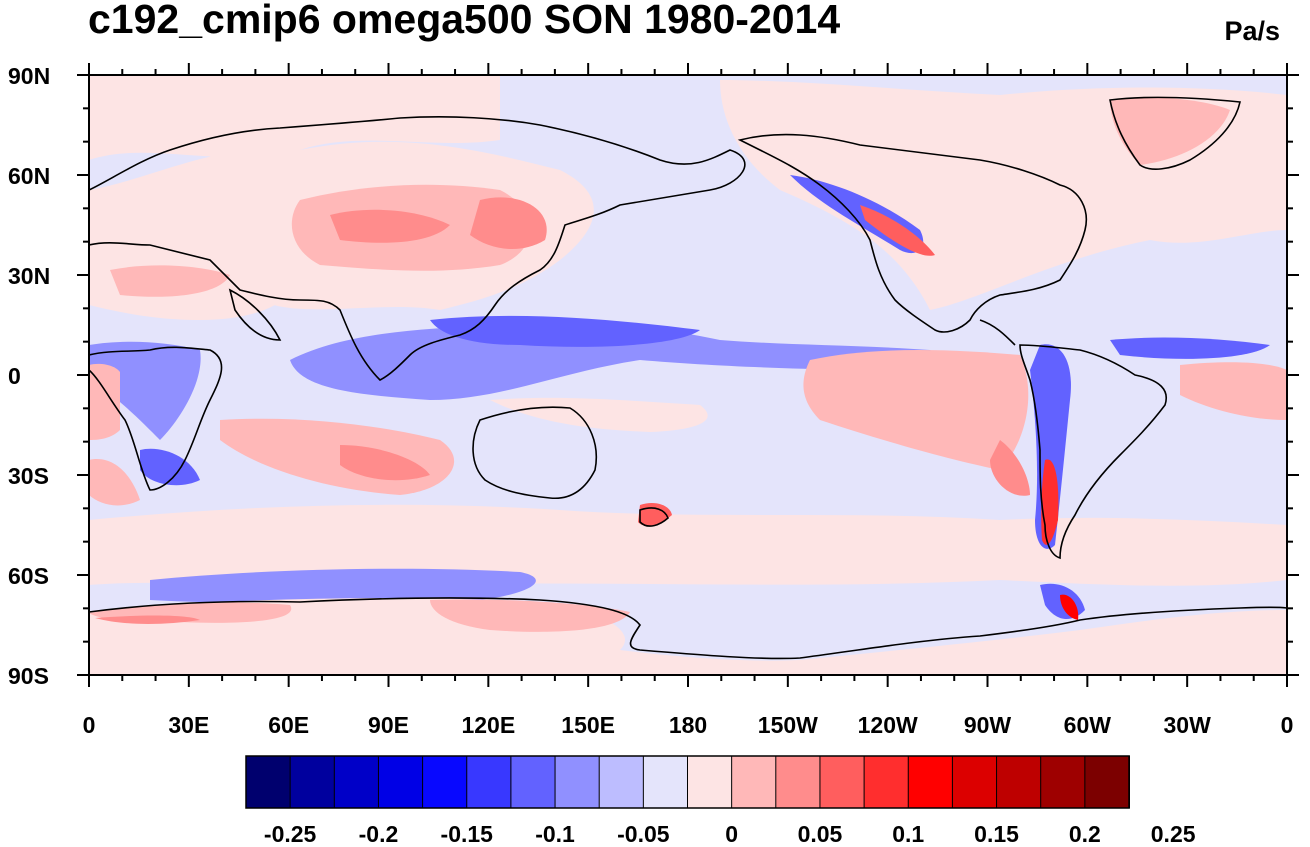 The width and height of the screenshot is (1310, 847). Describe the element at coordinates (996, 834) in the screenshot. I see `colorbar-label: 0.15` at that location.